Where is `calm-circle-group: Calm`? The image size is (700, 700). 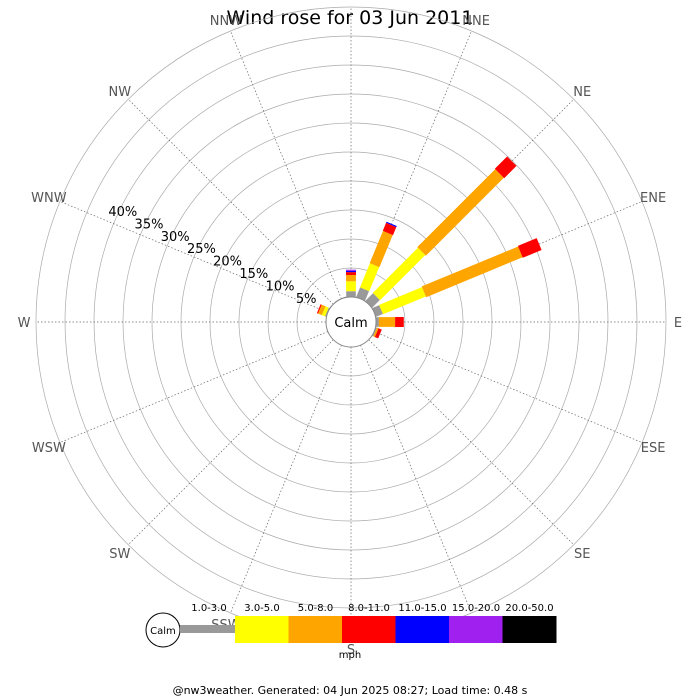 calm-circle-group: Calm is located at coordinates (351, 322).